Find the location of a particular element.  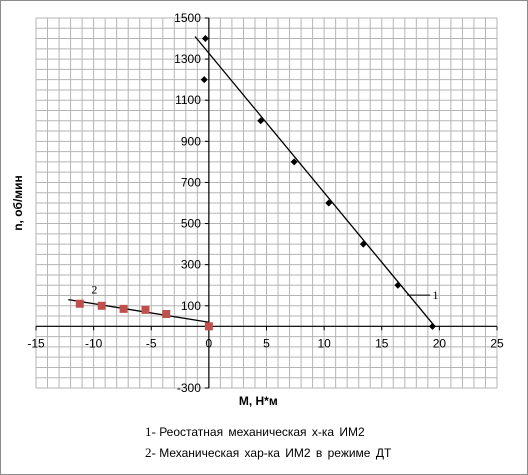

y-tick-label: -300 is located at coordinates (189, 388).